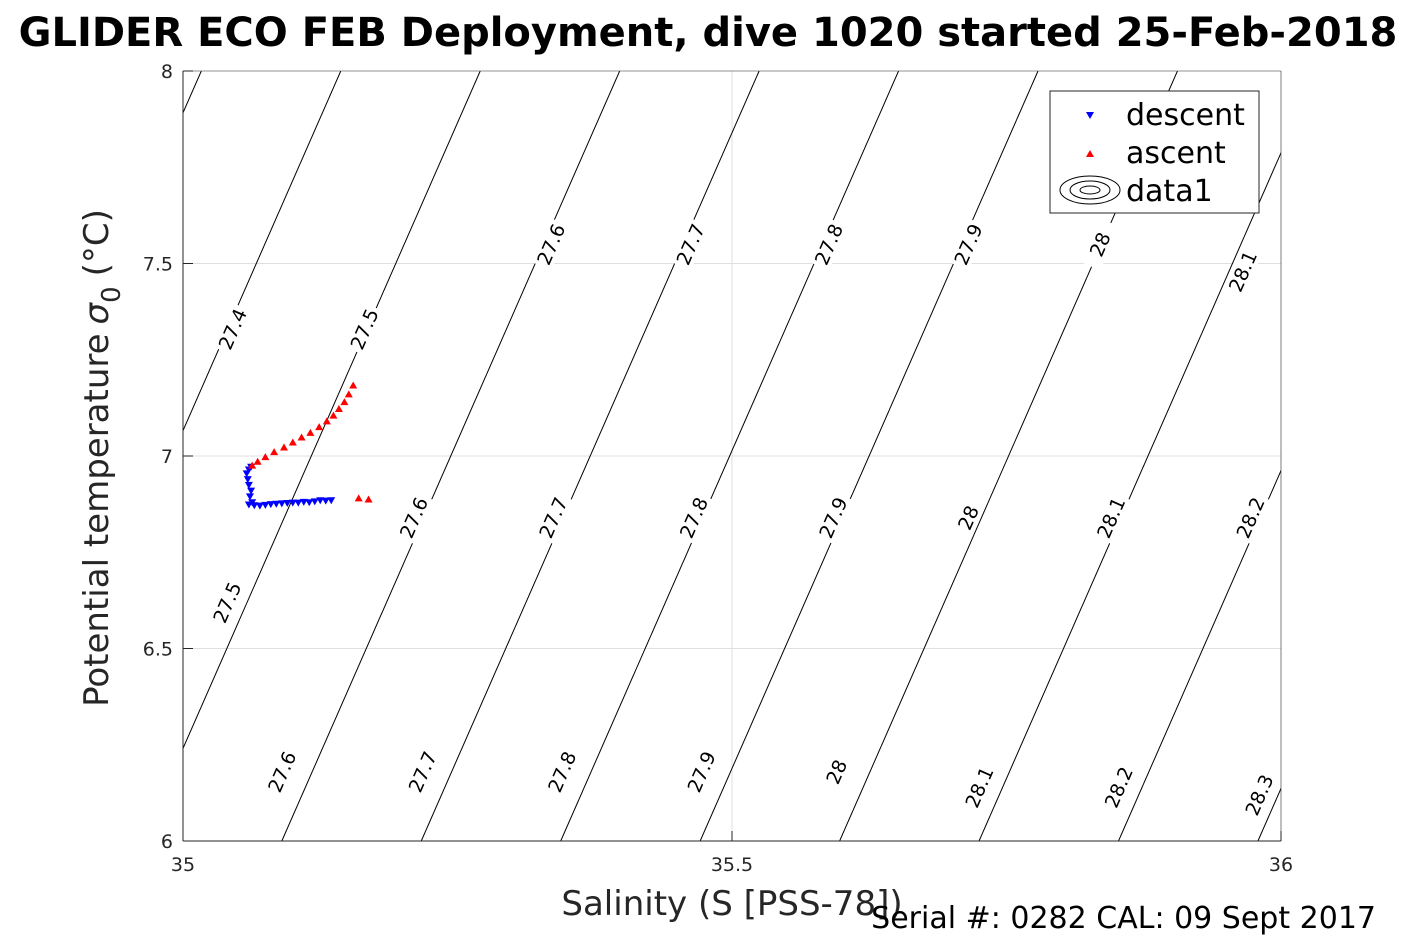 This screenshot has height=945, width=1417. I want to click on legend-box, so click(1154, 152).